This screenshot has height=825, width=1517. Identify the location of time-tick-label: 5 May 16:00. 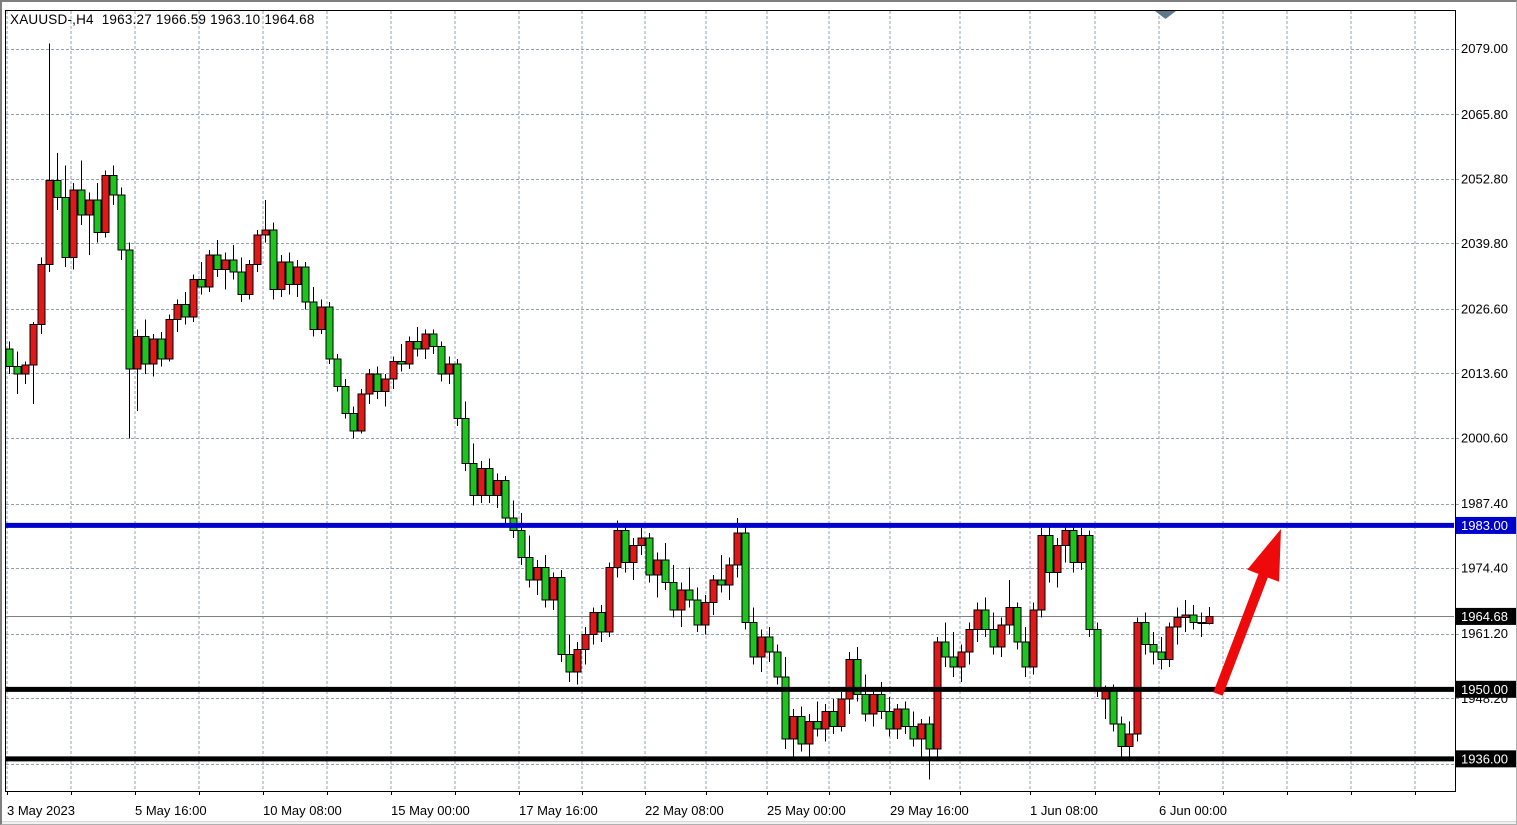
(171, 810).